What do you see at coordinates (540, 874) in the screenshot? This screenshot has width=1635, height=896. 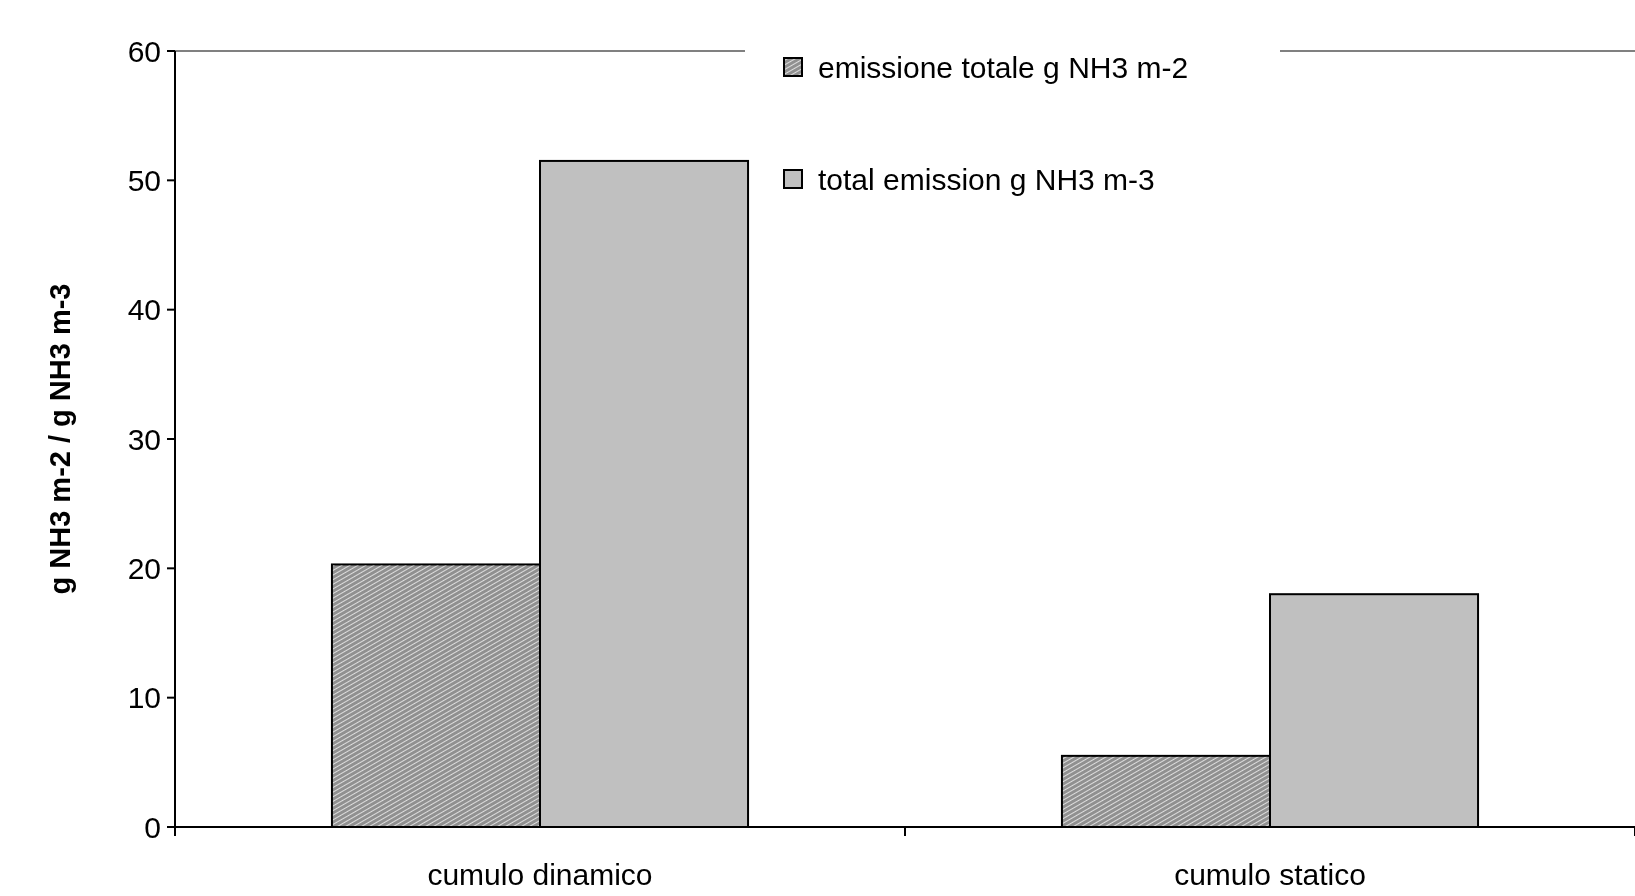 I see `x-tick-label: cumulo dinamico` at bounding box center [540, 874].